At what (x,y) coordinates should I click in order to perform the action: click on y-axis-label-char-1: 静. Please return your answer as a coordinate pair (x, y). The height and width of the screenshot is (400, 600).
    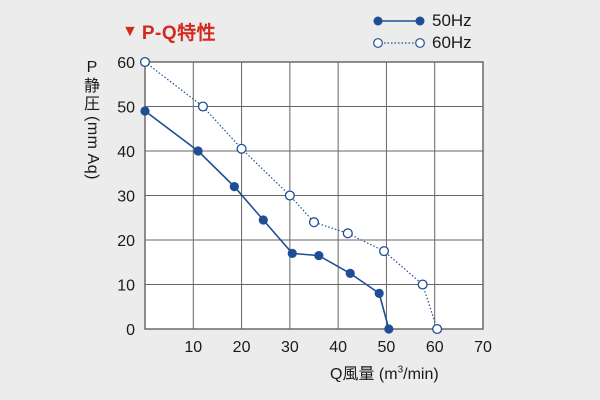
    Looking at the image, I should click on (91, 86).